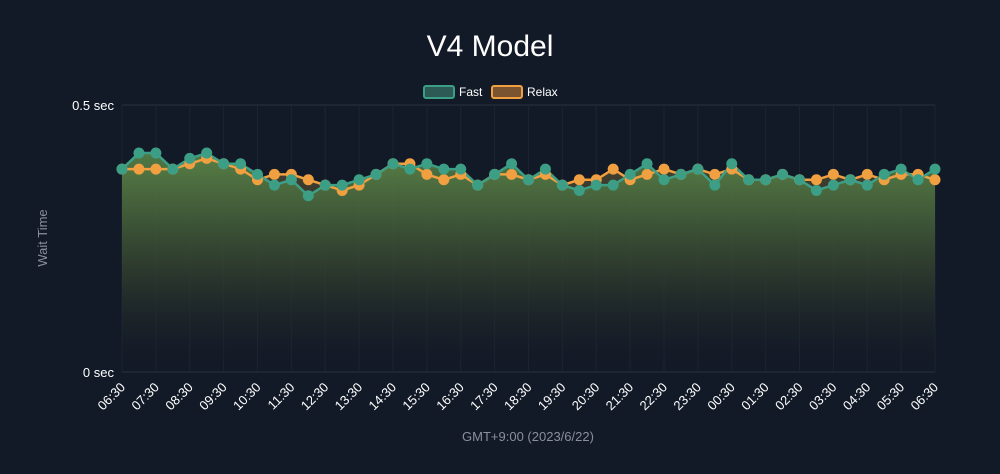 The image size is (1000, 474). I want to click on y-axis-label: Wait Time, so click(42, 237).